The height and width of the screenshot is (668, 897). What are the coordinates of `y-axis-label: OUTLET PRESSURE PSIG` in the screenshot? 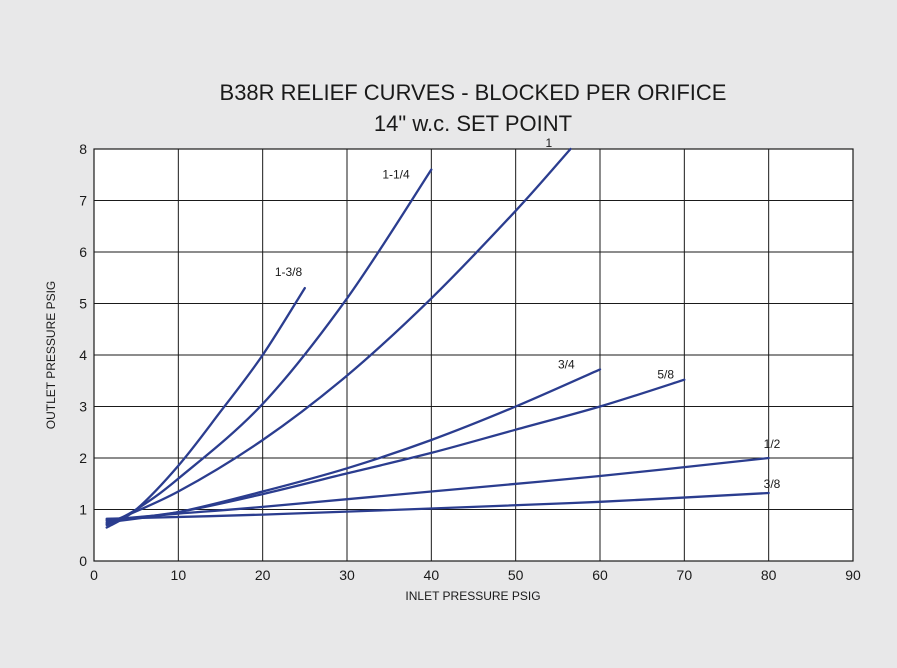 It's located at (51, 355).